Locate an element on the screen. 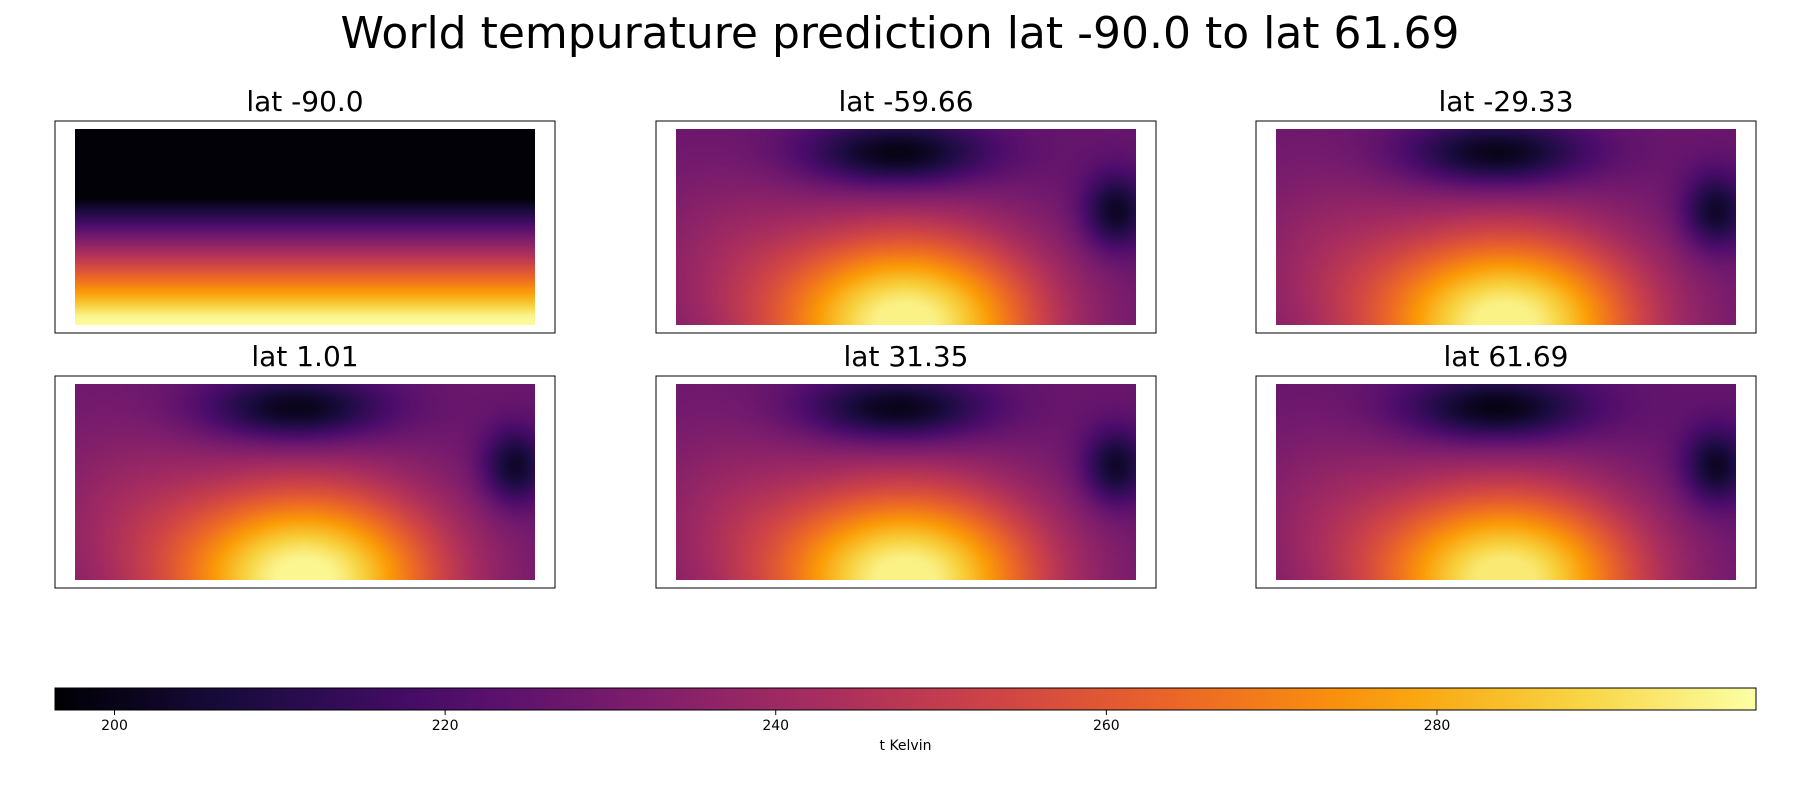 The height and width of the screenshot is (800, 1800). panel: lat -90.0 is located at coordinates (305, 209).